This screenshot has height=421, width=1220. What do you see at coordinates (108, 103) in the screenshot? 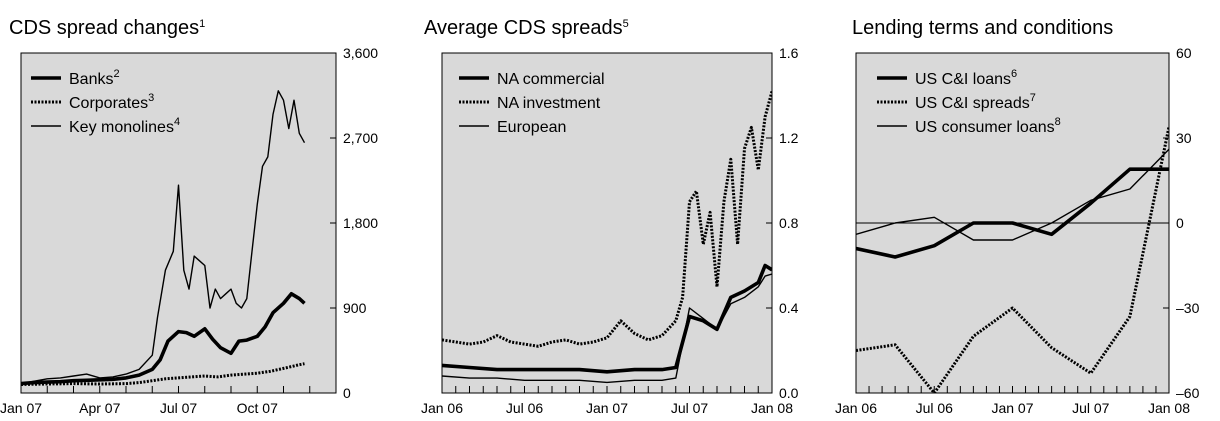
I see `legend-label-text: Corporates` at bounding box center [108, 103].